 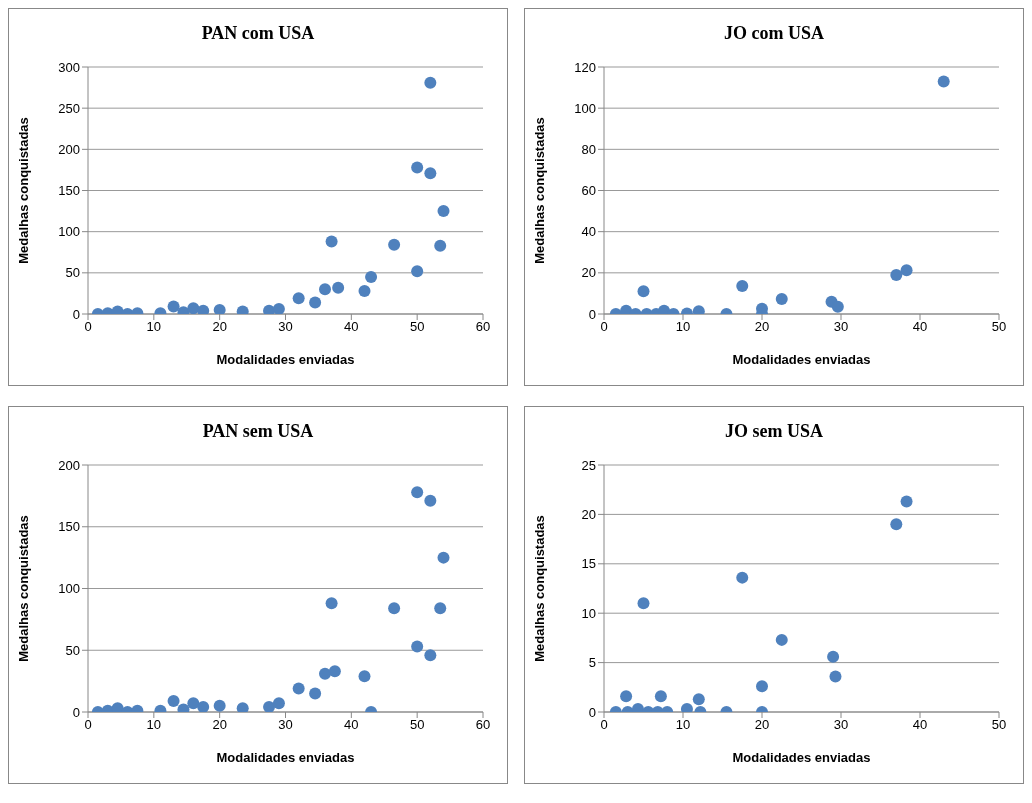 I want to click on chart-title: PAN com USA, so click(x=258, y=33).